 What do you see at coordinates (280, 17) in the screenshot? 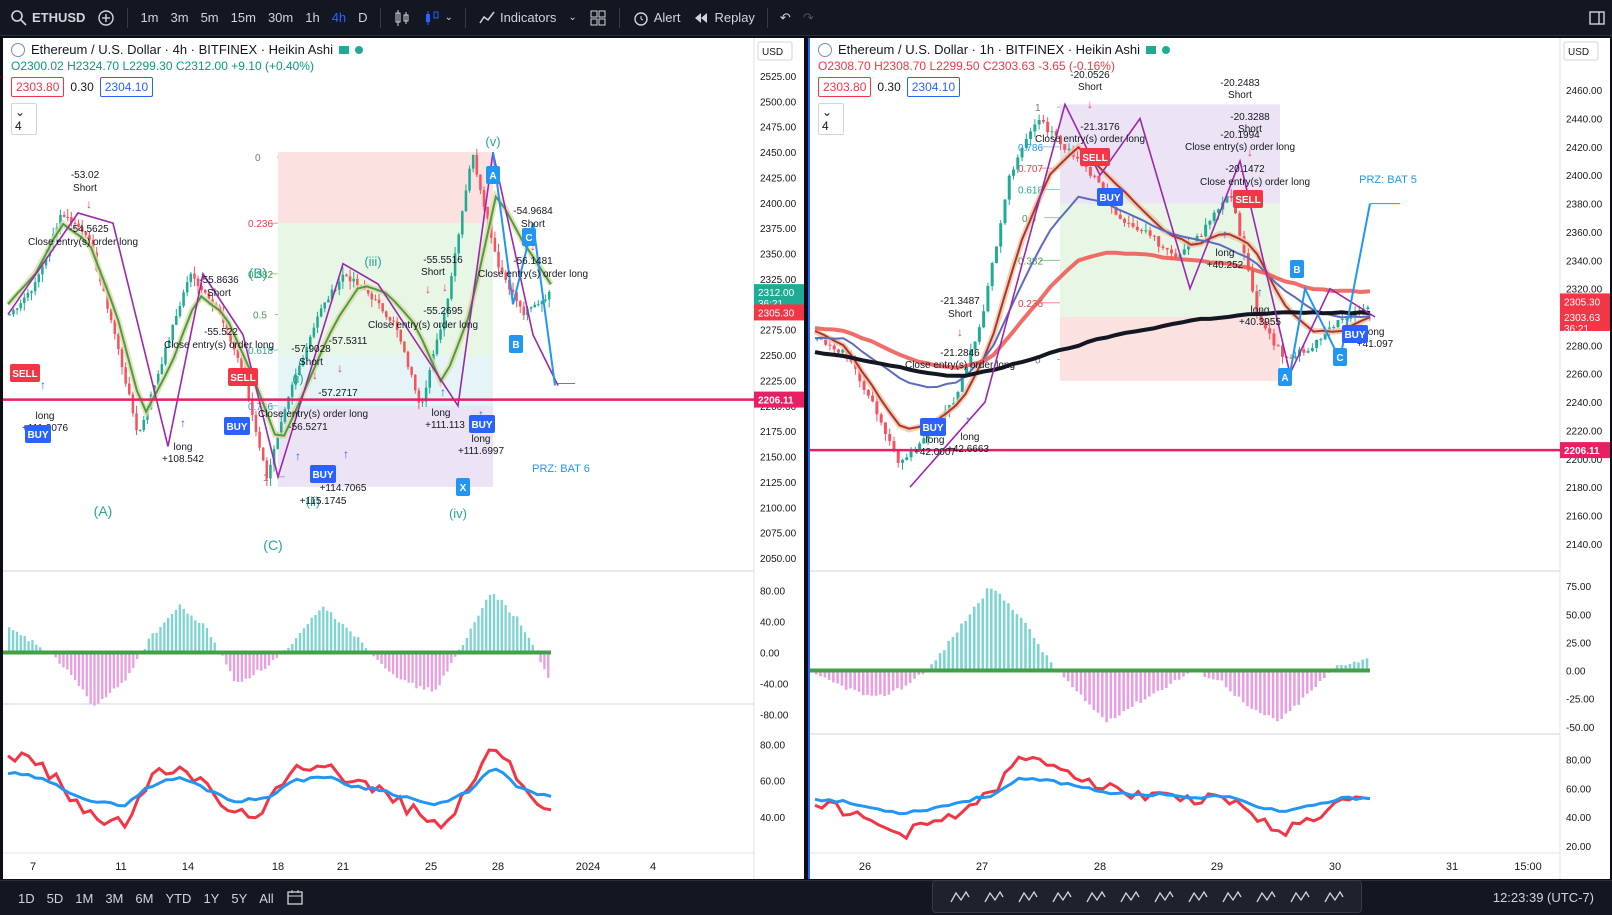
I see `interval-30m: 30m` at bounding box center [280, 17].